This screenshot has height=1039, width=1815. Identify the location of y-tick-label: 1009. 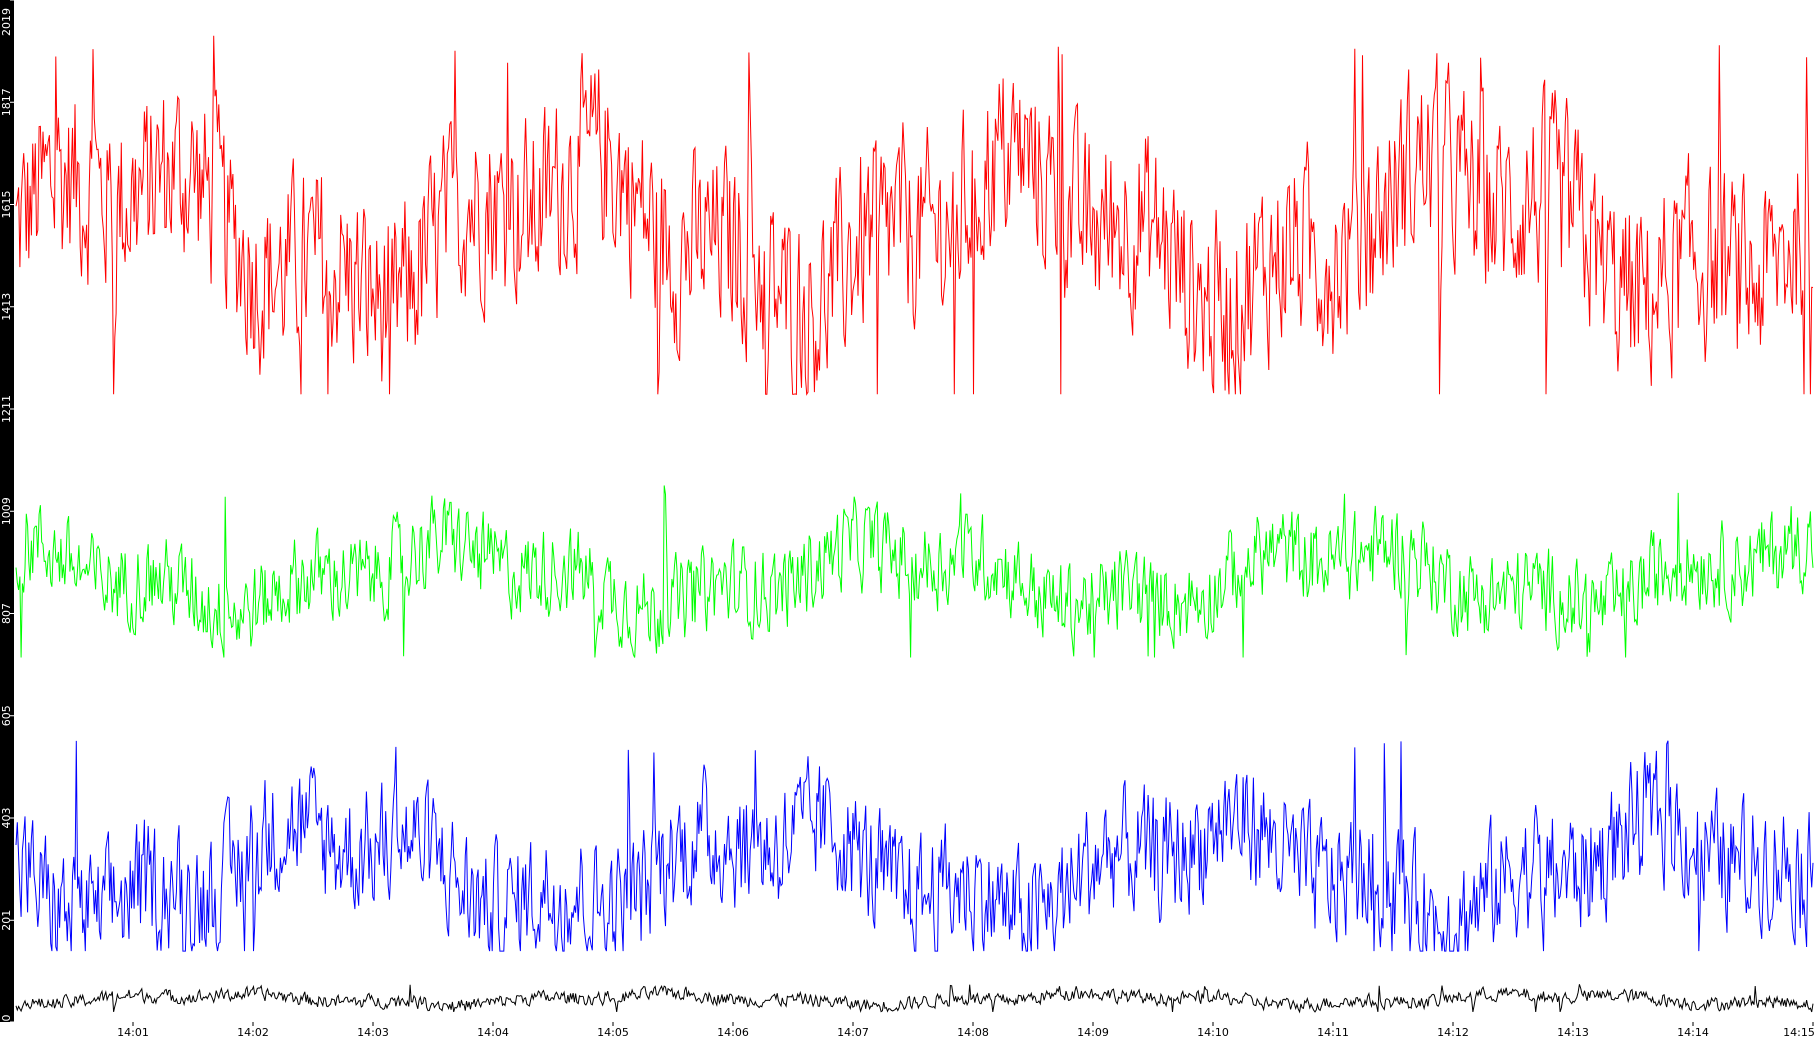
(6, 511).